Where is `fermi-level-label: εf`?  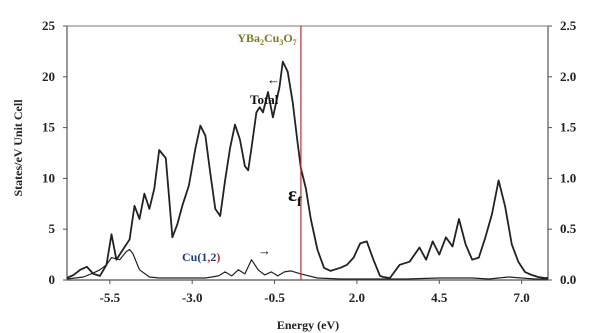 fermi-level-label: εf is located at coordinates (295, 196).